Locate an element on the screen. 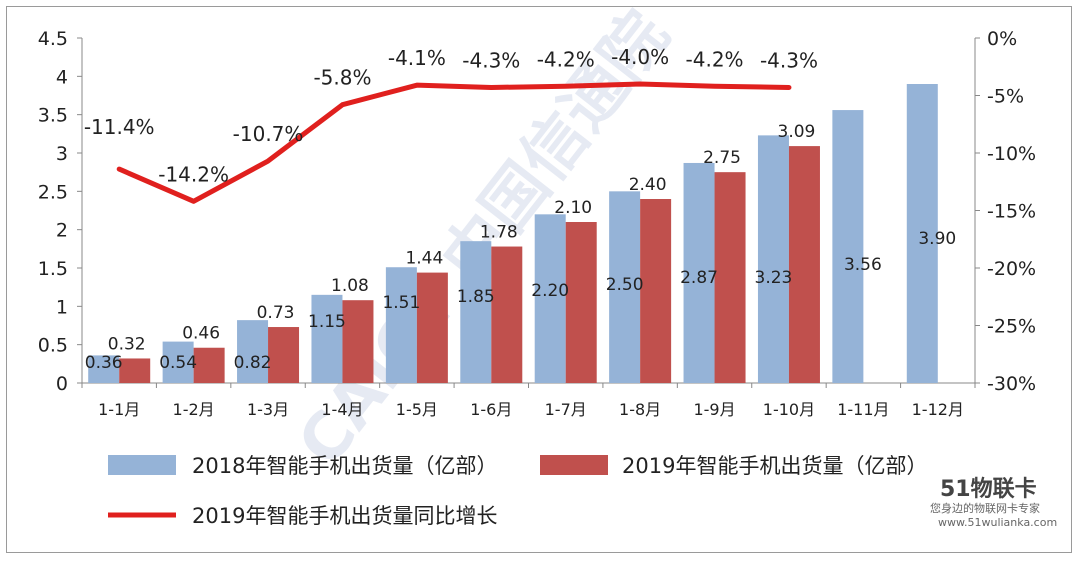  data-label-2019: 0.73 is located at coordinates (276, 313).